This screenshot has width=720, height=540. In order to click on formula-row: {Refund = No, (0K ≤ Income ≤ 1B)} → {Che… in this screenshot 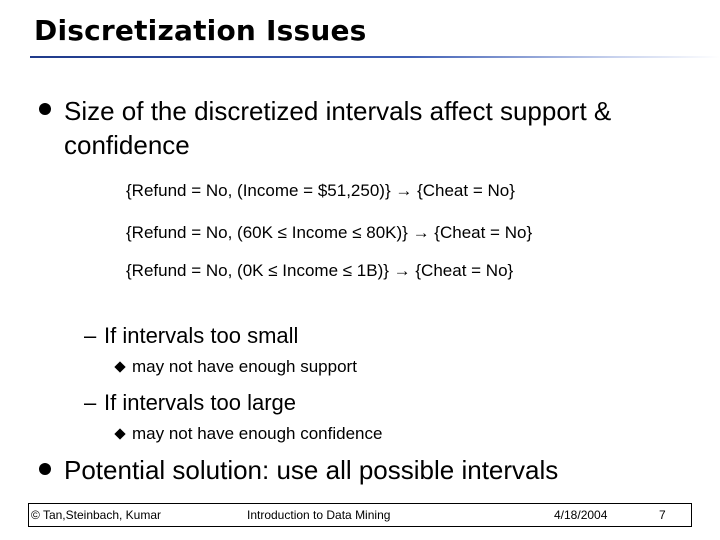, I will do `click(320, 270)`.